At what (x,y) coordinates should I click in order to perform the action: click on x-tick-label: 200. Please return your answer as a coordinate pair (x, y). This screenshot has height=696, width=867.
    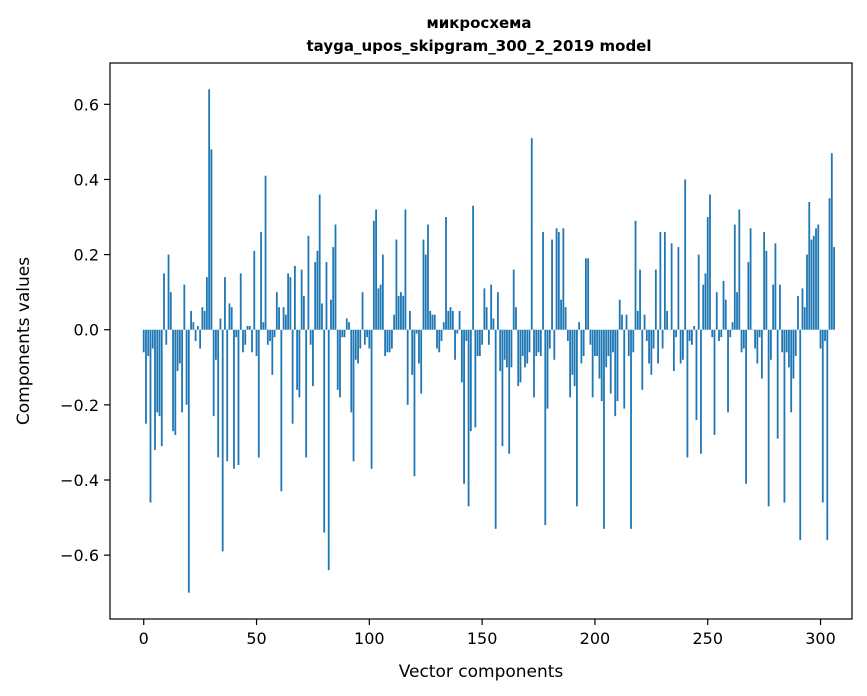
    Looking at the image, I should click on (595, 638).